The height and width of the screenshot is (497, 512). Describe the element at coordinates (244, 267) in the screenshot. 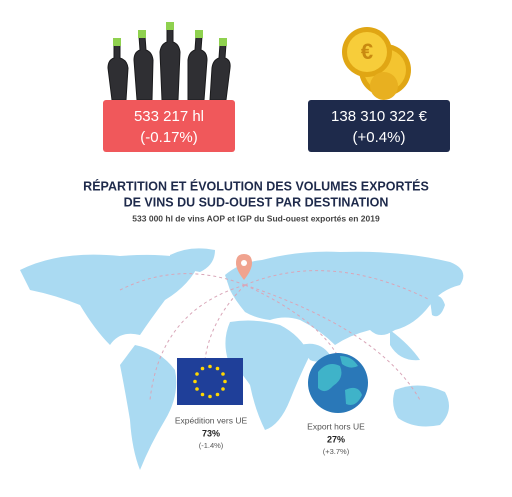

I see `location-pin` at that location.